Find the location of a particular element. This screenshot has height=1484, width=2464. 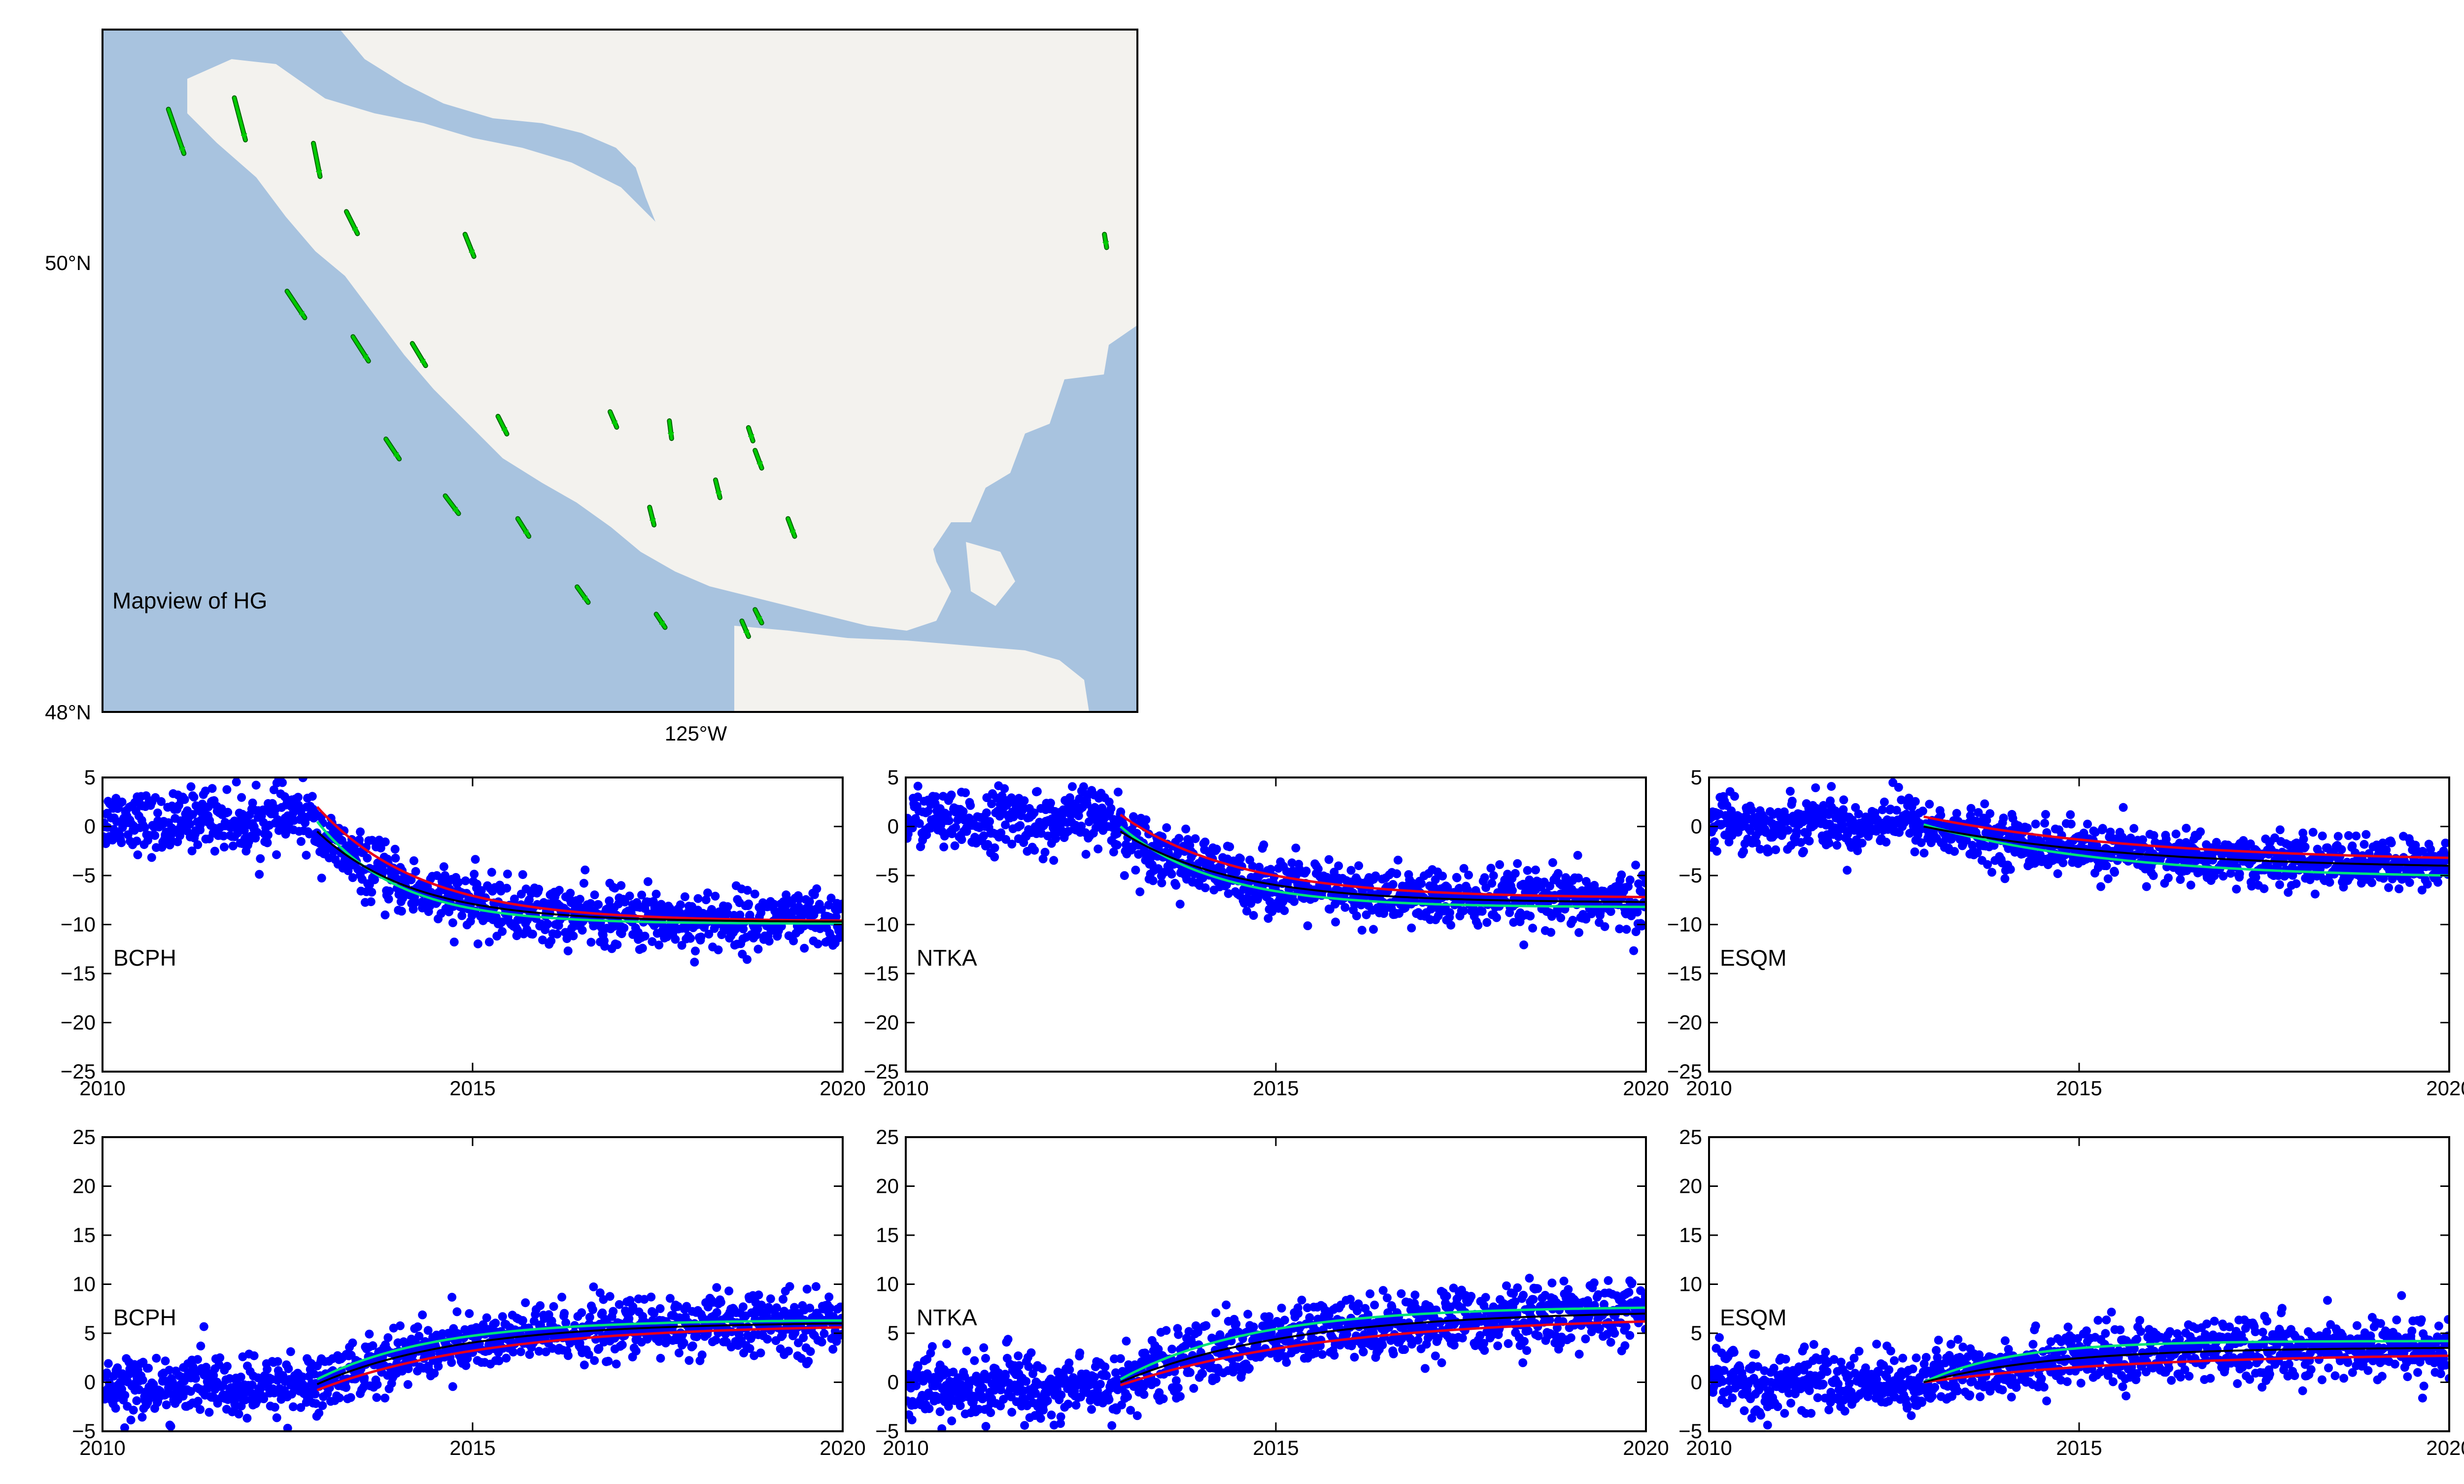

y-tick-label: −25 is located at coordinates (1684, 1071).